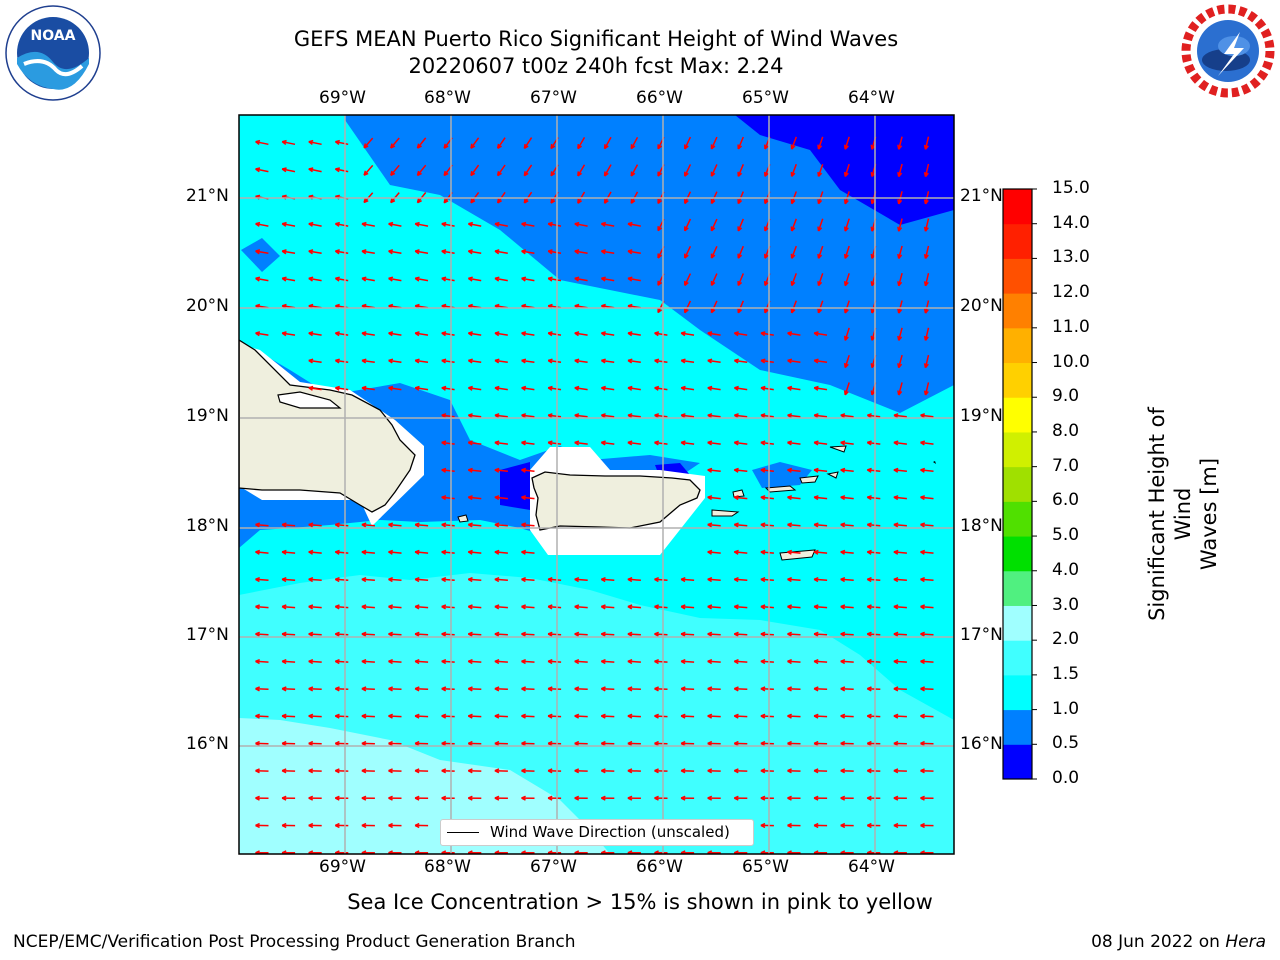  I want to click on lon-label-bottom: 65°W, so click(765, 867).